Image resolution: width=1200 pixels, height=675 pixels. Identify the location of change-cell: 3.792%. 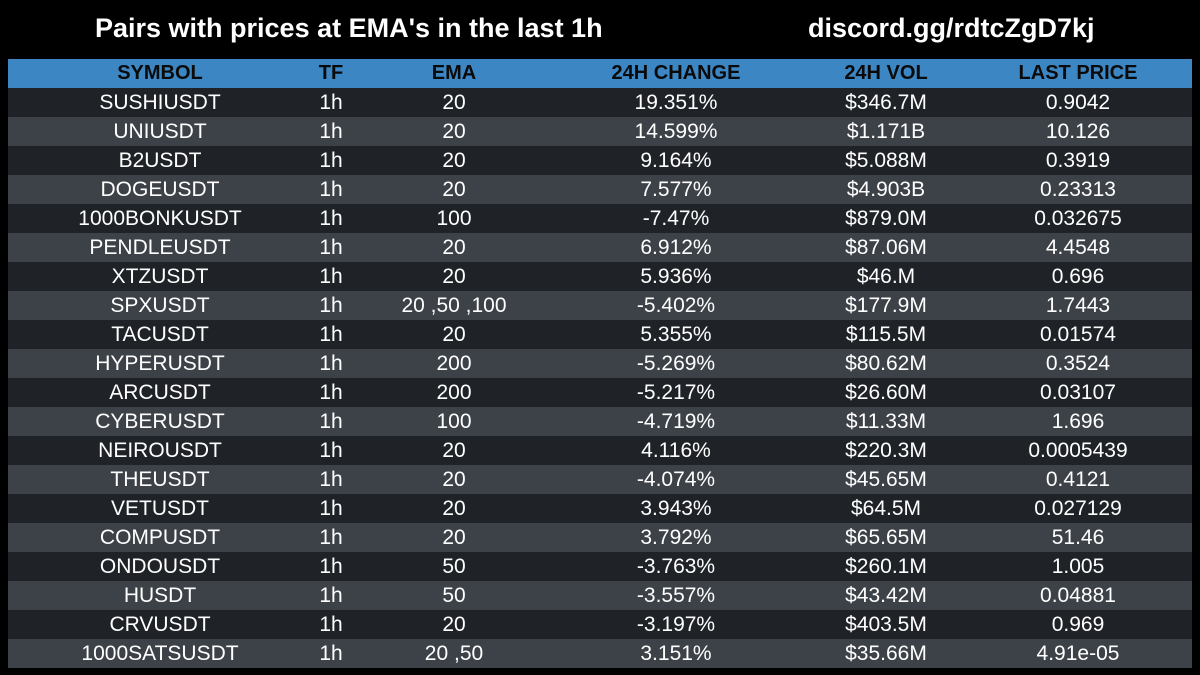
(676, 537).